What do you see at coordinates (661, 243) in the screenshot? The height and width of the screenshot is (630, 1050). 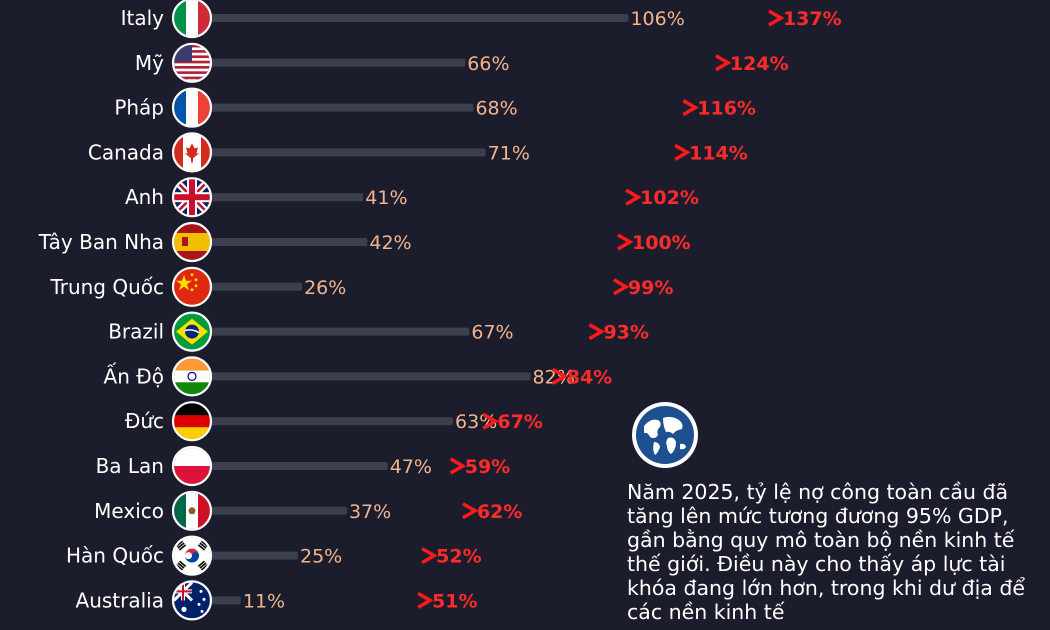 I see `end-value-label: 100%` at bounding box center [661, 243].